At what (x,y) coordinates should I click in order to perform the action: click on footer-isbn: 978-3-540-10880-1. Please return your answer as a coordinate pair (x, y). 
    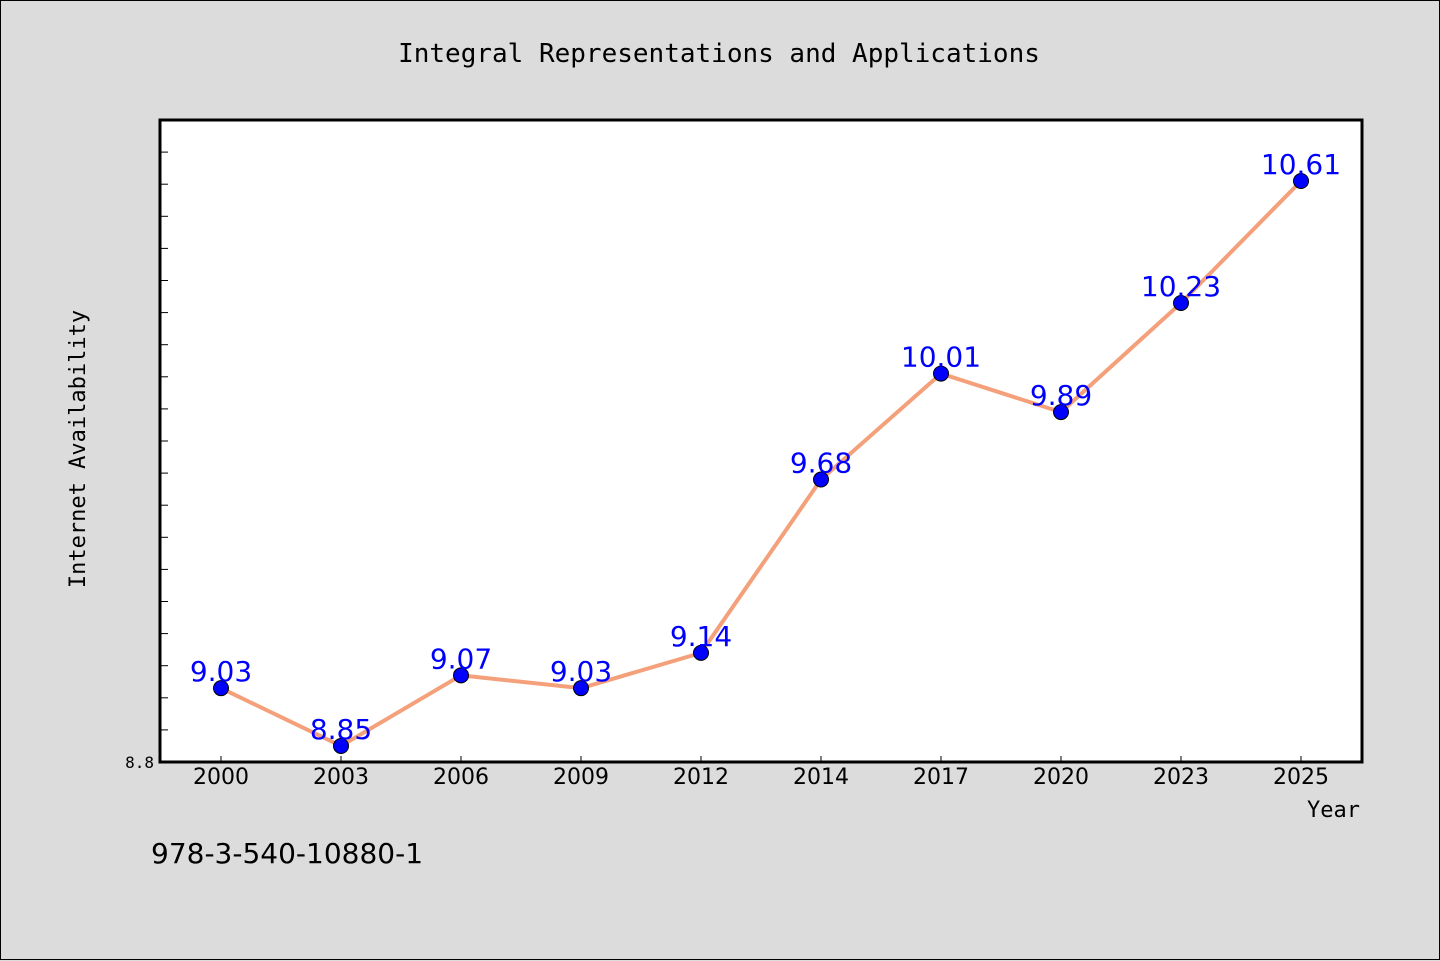
    Looking at the image, I should click on (287, 853).